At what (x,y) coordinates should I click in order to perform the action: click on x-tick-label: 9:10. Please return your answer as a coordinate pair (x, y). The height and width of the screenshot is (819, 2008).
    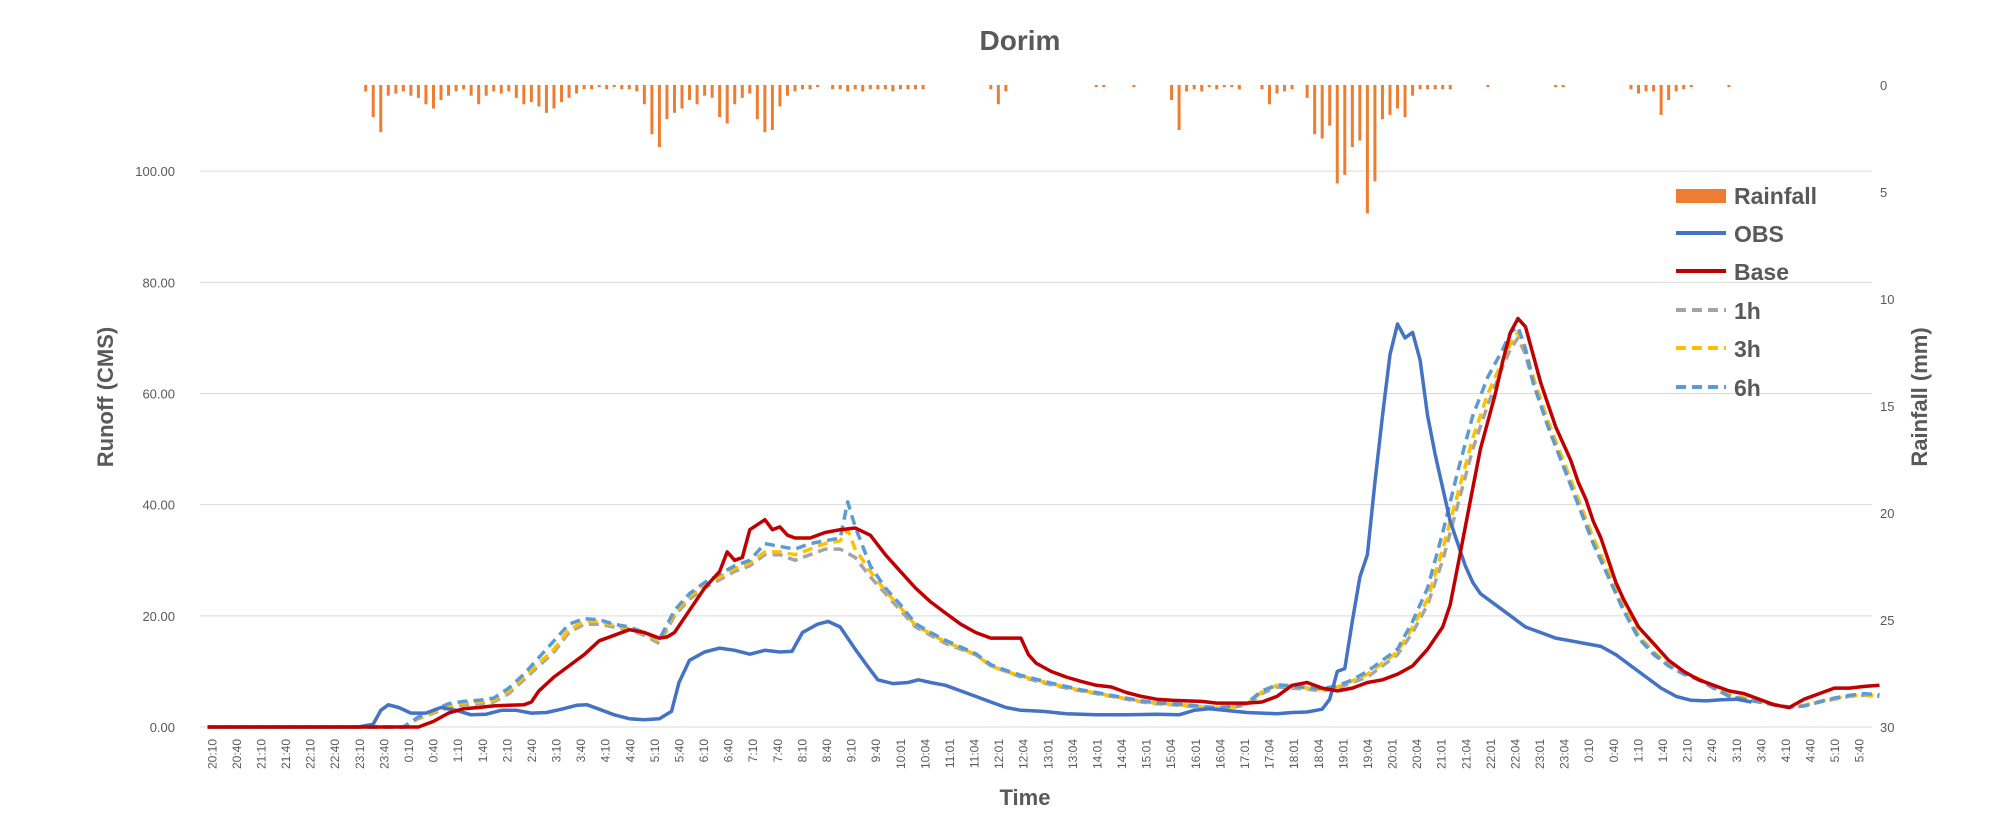
    Looking at the image, I should click on (852, 751).